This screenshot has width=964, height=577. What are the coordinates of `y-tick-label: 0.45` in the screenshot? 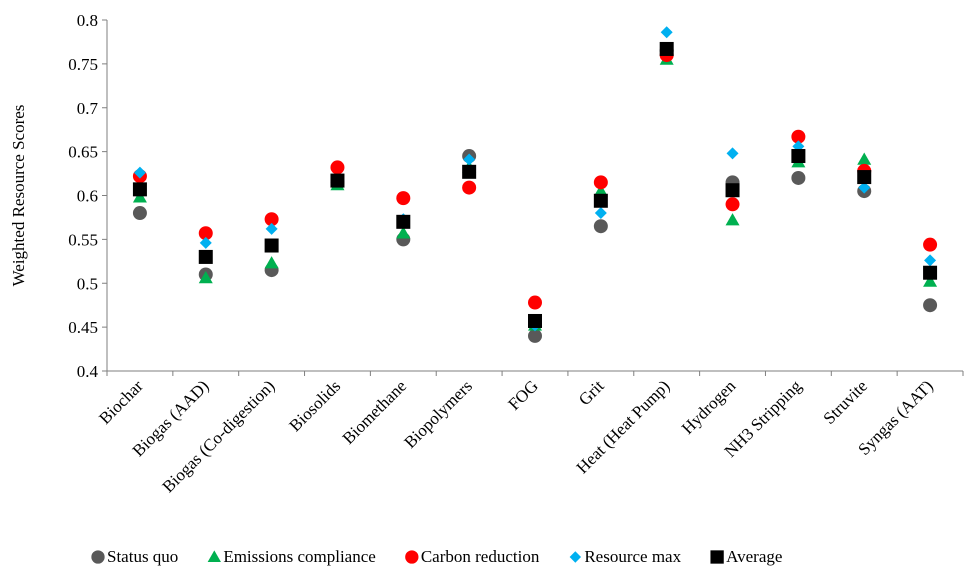 It's located at (83, 327).